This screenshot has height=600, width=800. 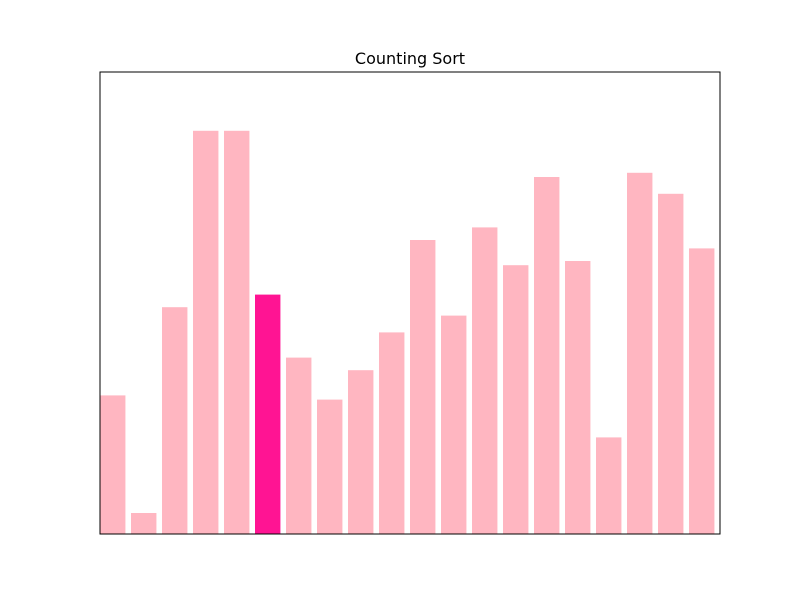 What do you see at coordinates (268, 414) in the screenshot?
I see `bar-highlighted` at bounding box center [268, 414].